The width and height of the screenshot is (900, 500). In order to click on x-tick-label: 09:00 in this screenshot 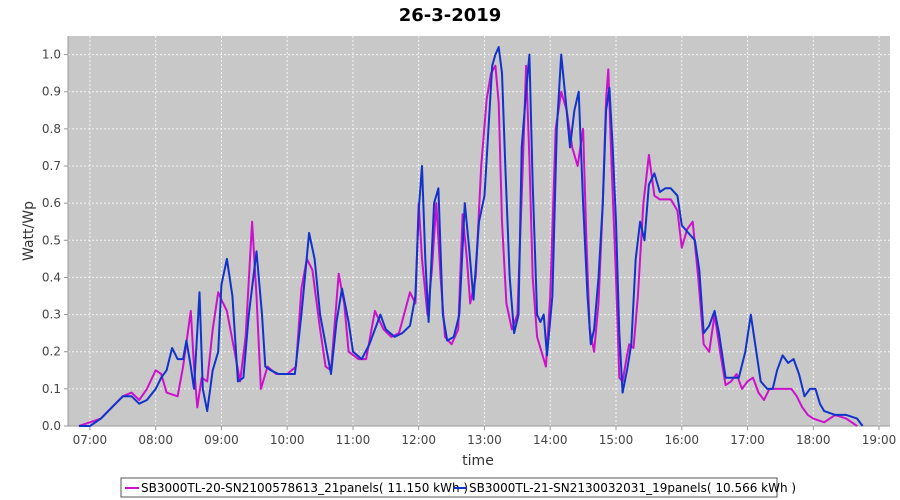, I will do `click(221, 440)`.